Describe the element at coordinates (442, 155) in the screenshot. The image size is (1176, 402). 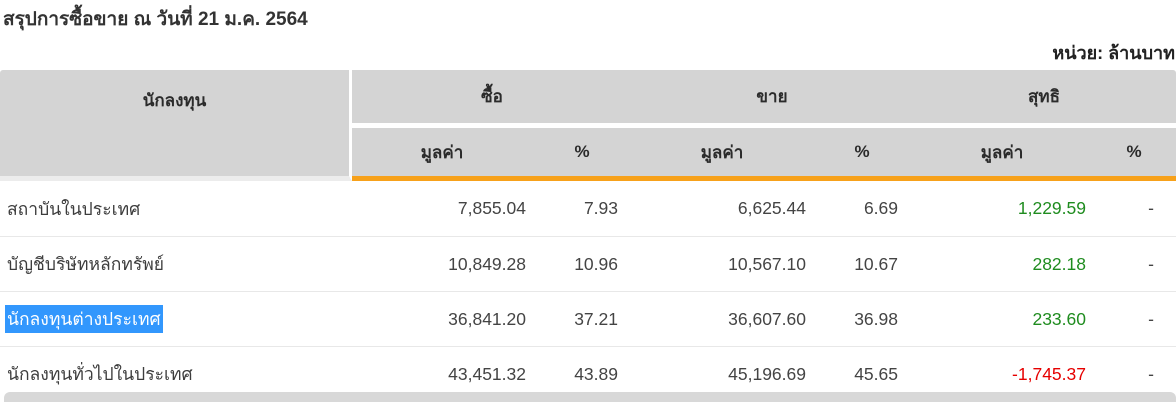
I see `column-header-buy-value: มูลค่า` at that location.